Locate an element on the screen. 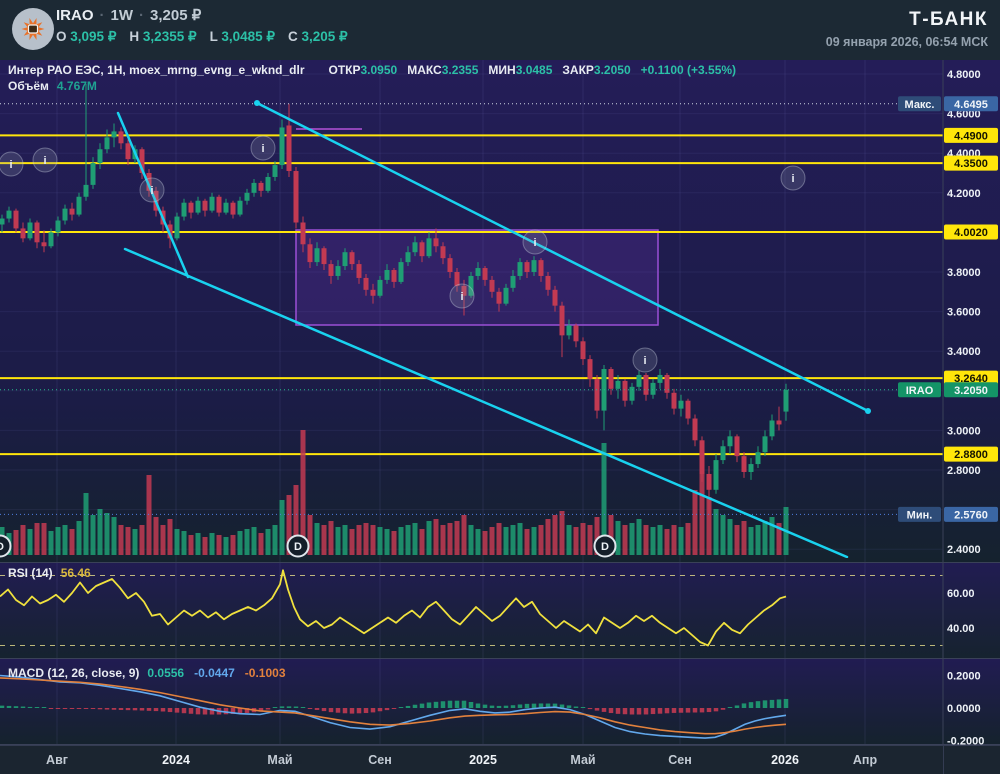 The width and height of the screenshot is (1000, 774). axis-tick-label: 3.0000 is located at coordinates (964, 431).